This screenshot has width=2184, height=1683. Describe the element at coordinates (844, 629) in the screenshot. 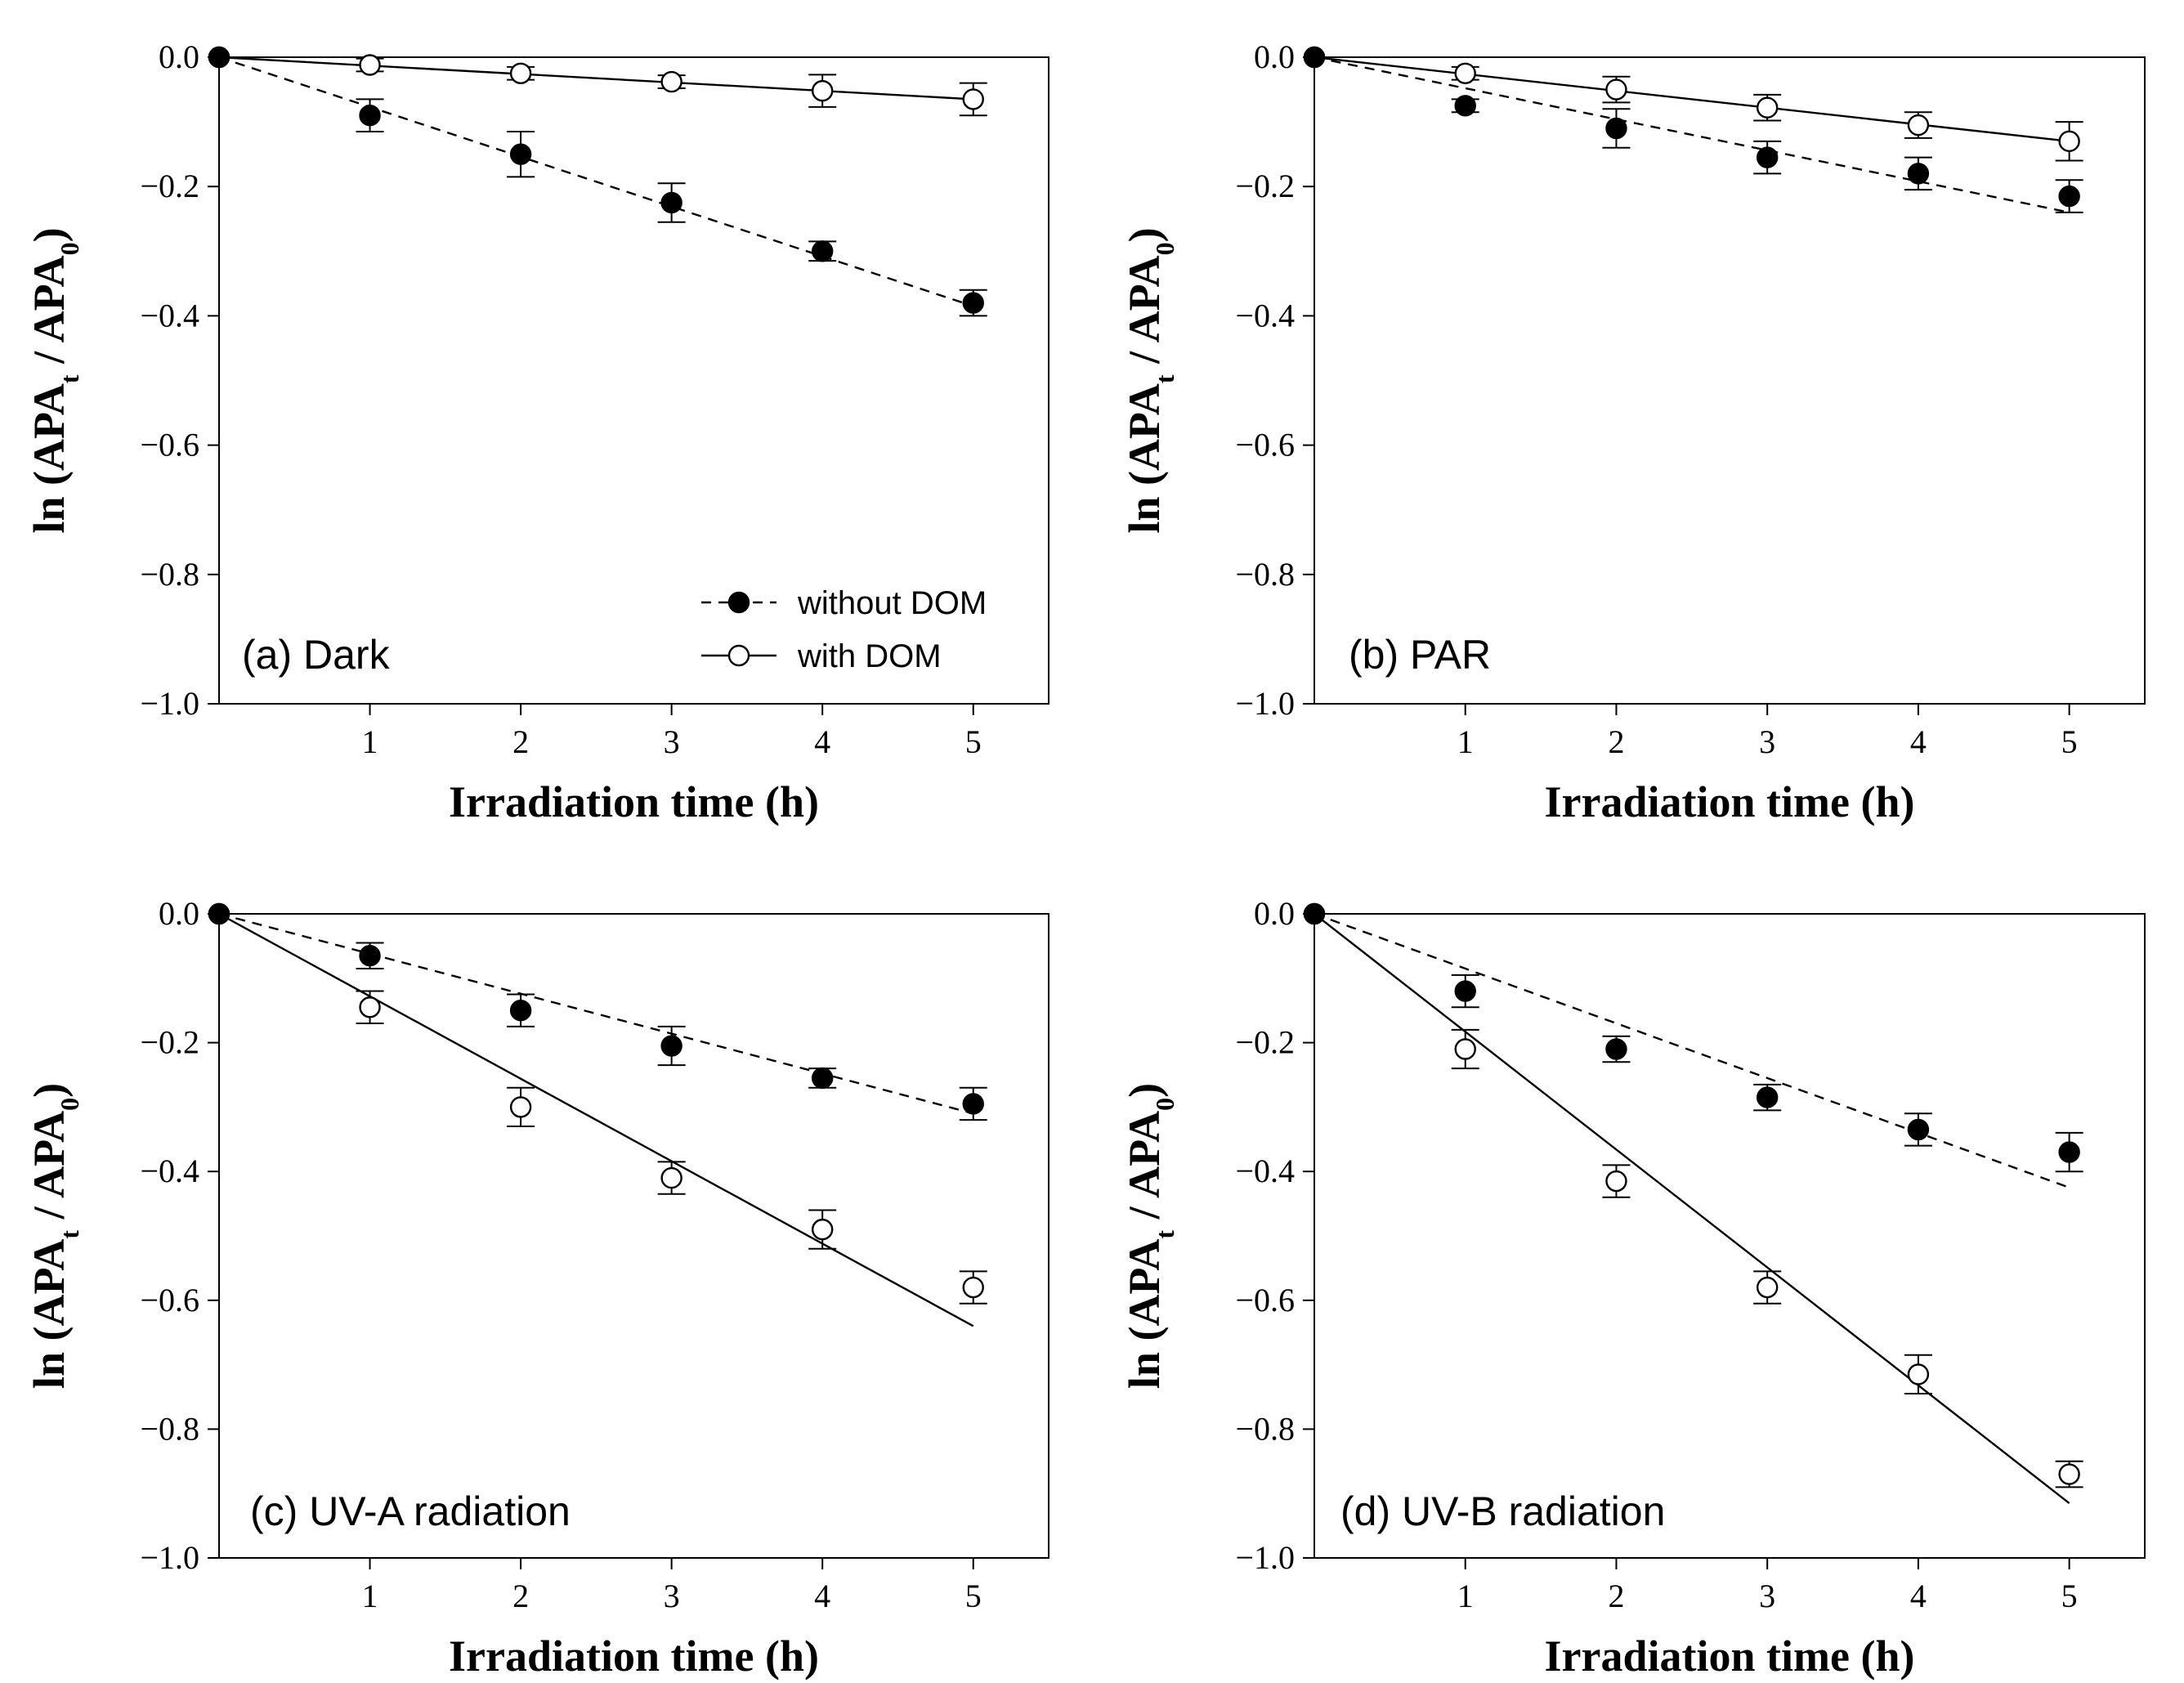

I see `legend: without DOM with DOM` at that location.